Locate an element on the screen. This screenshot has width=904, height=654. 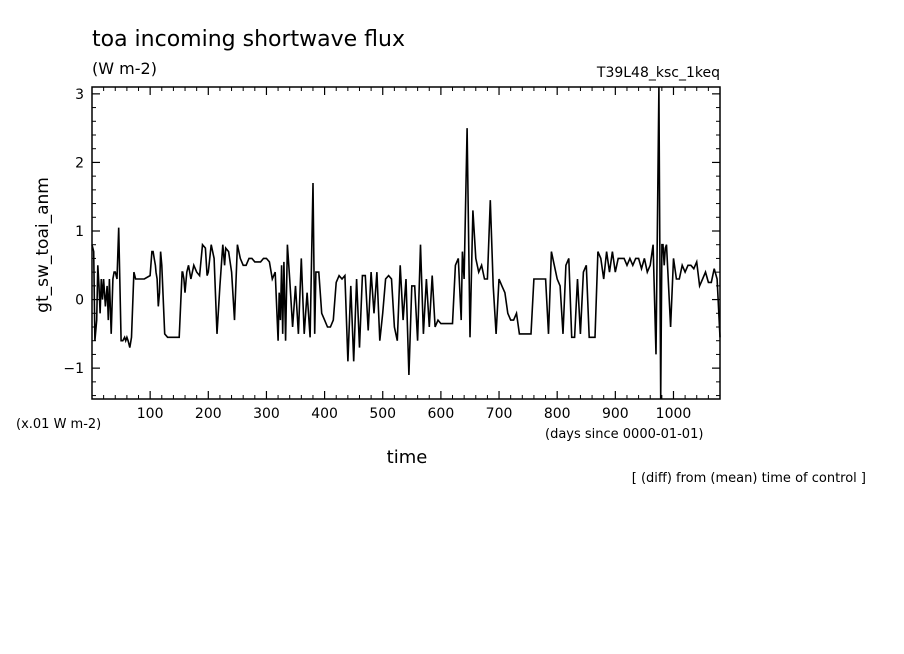
x-tick-label: 900 is located at coordinates (615, 414).